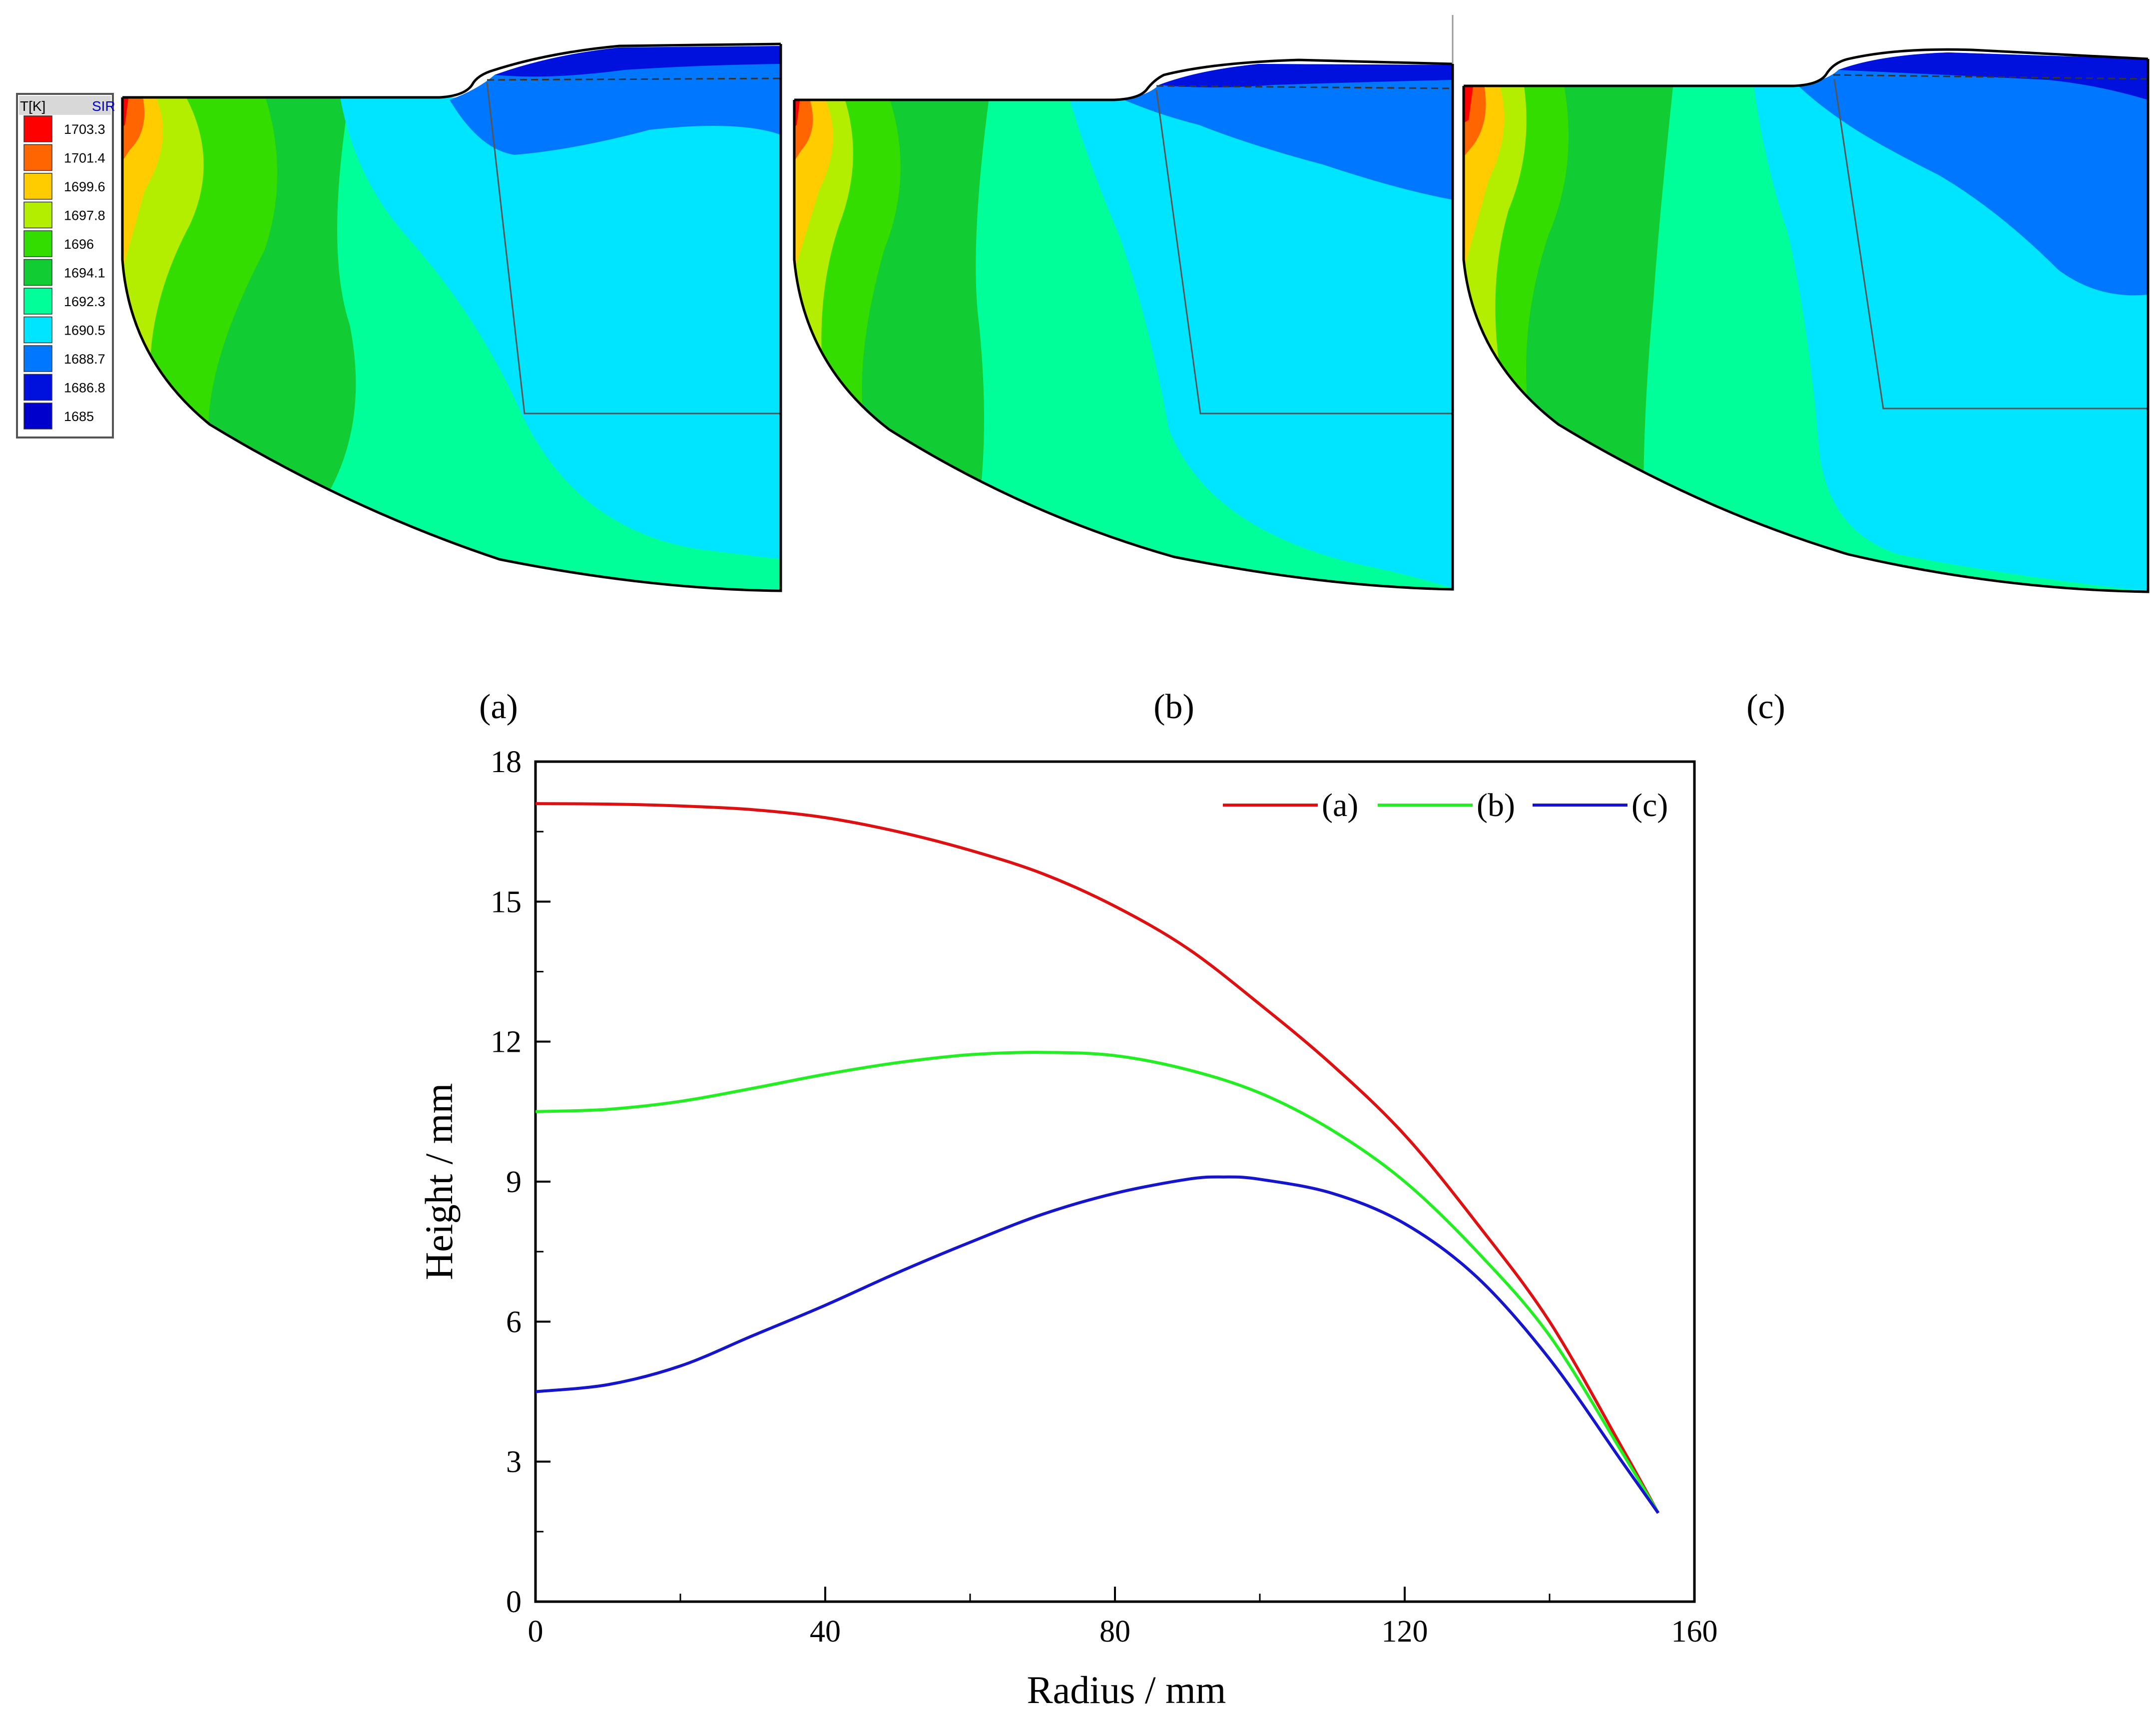 This screenshot has width=2156, height=1722. What do you see at coordinates (32, 106) in the screenshot?
I see `legend-header-left: T[K]` at bounding box center [32, 106].